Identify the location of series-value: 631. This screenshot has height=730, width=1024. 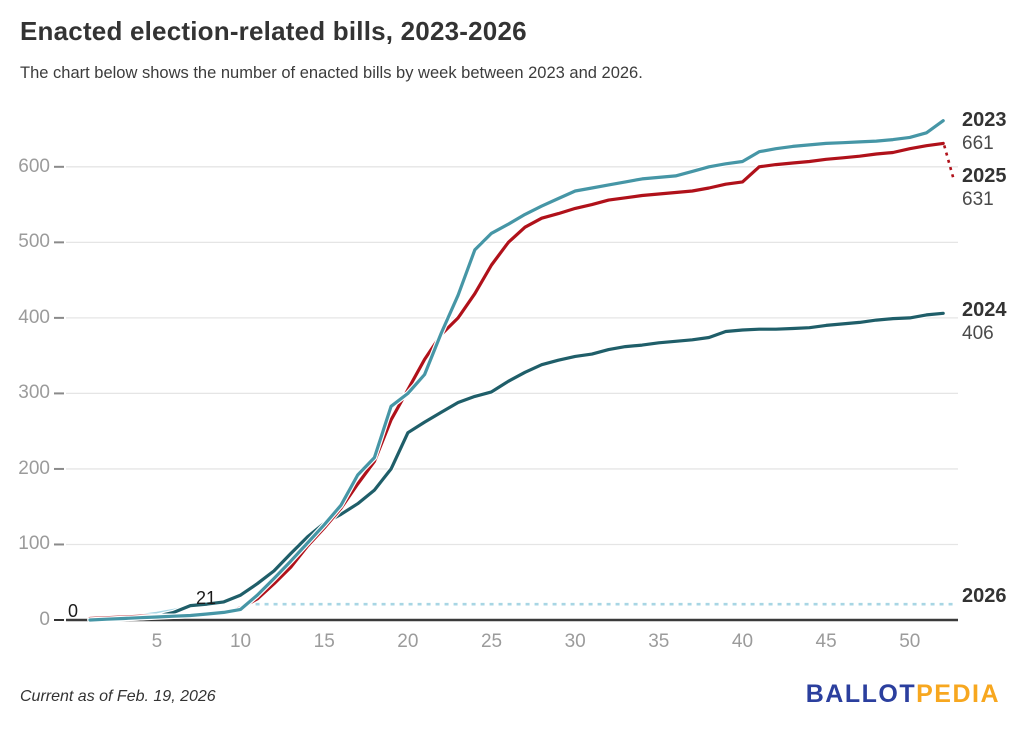
(978, 199).